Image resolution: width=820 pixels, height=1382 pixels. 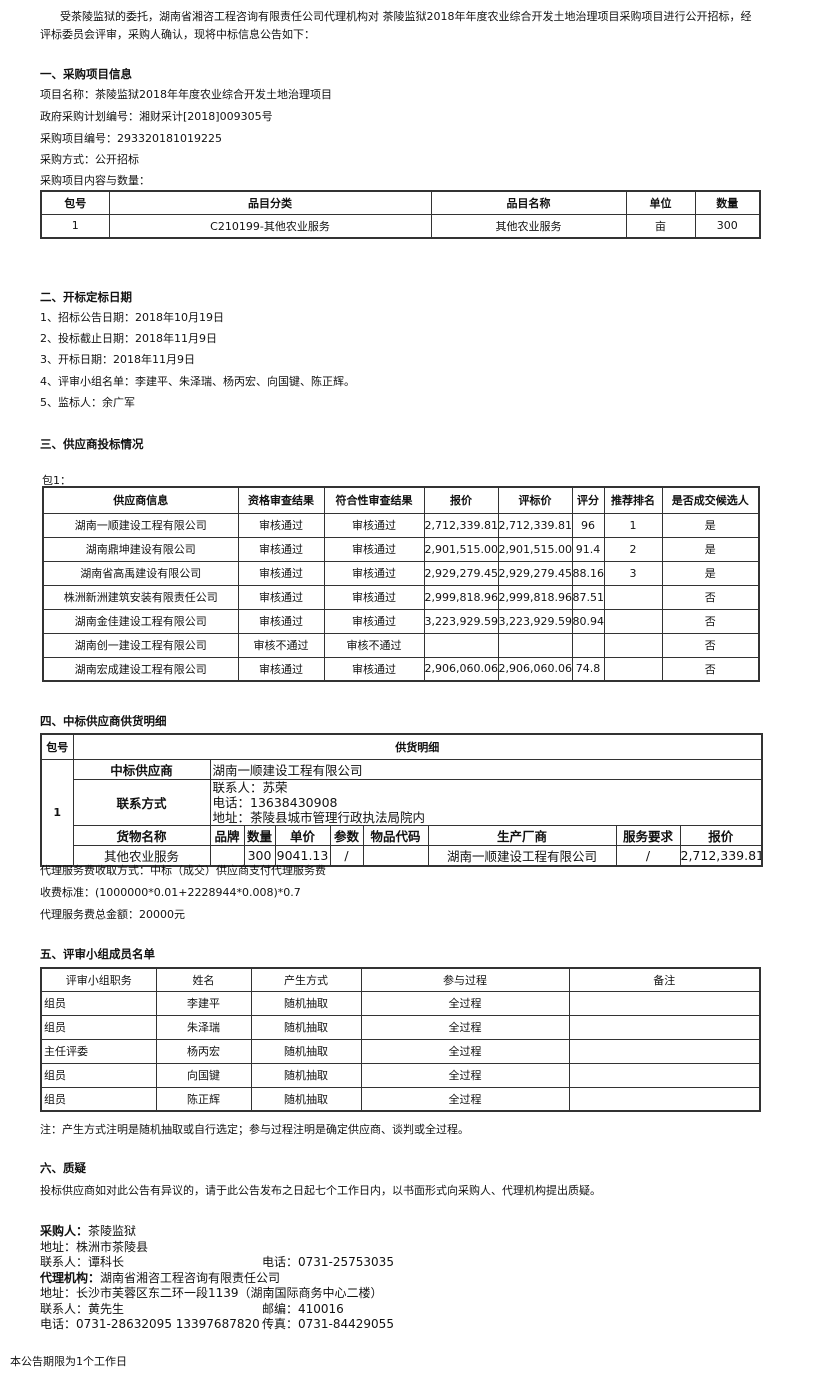 I want to click on project-name: 项目名称：茶陵监狱2018年年度农业综合开发土地治理项目, so click(x=186, y=94).